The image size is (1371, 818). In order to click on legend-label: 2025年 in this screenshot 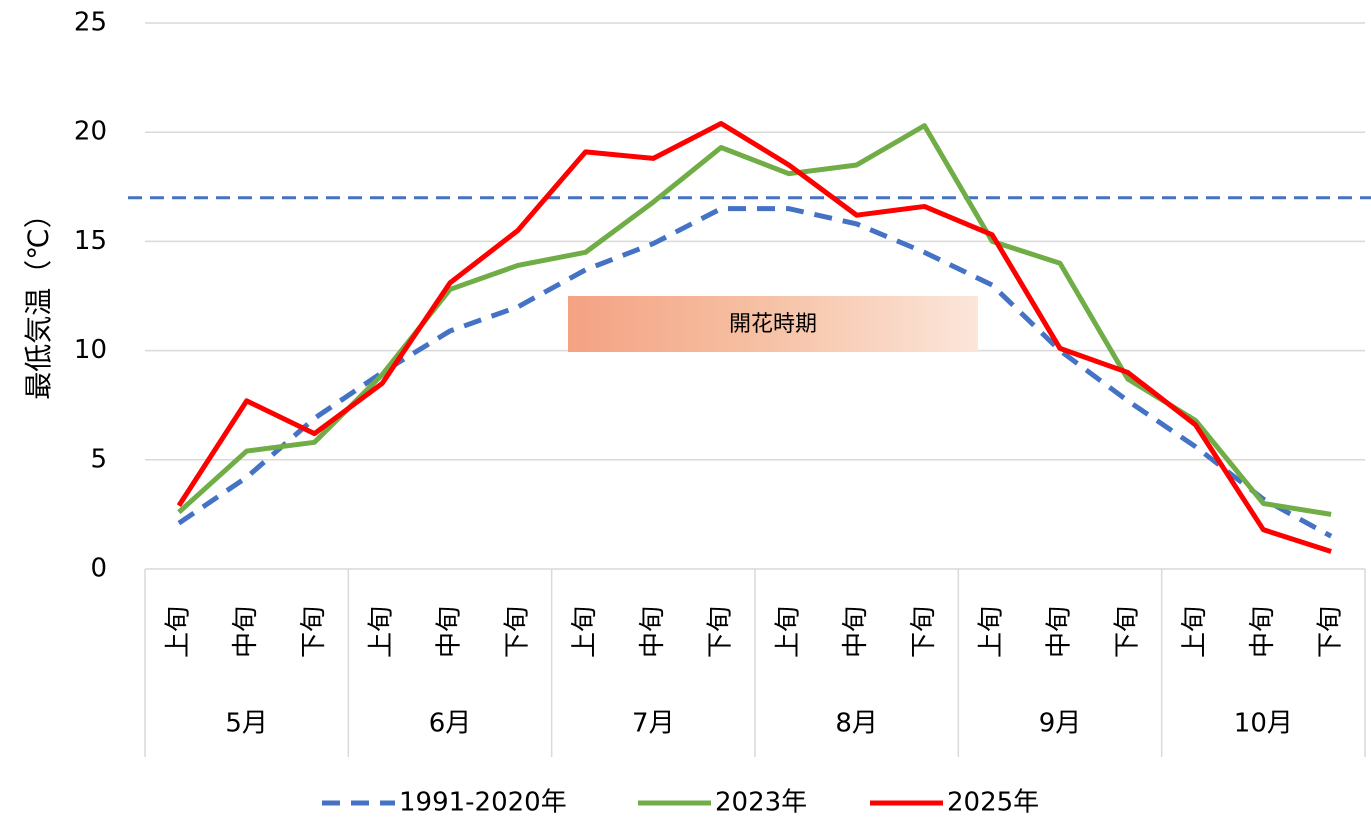, I will do `click(993, 803)`.